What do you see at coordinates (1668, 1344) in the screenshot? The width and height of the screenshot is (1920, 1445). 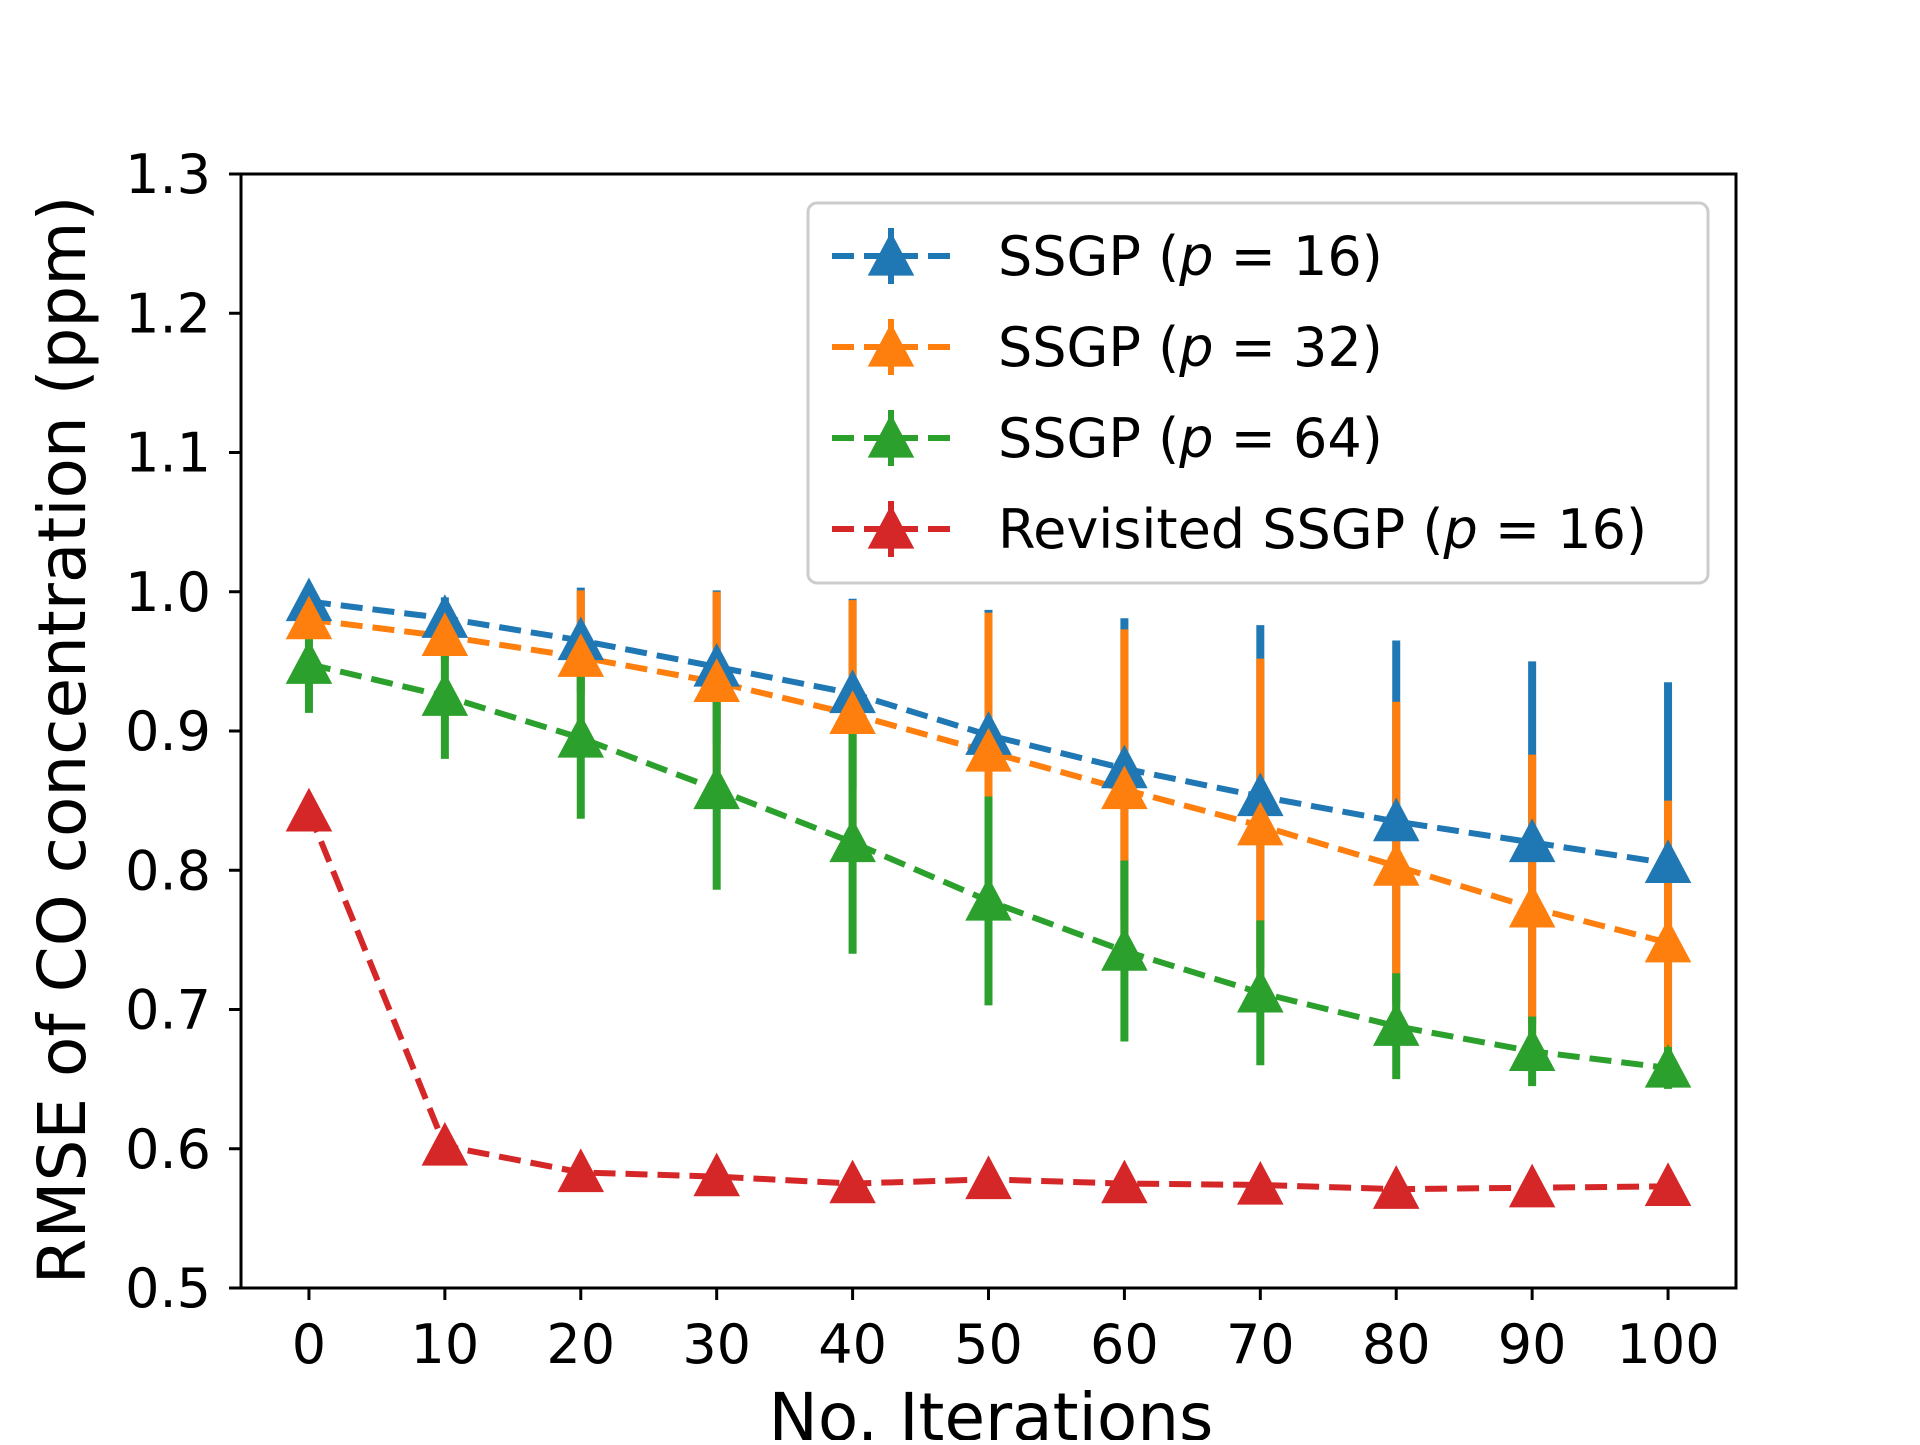 I see `x-tick-label: 100` at bounding box center [1668, 1344].